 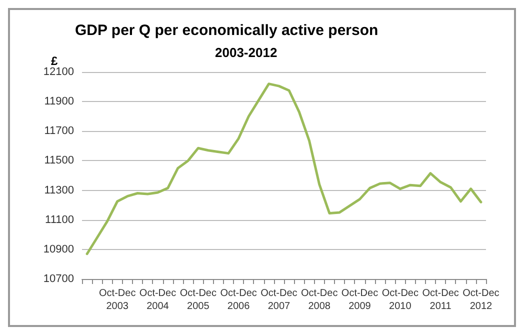 What do you see at coordinates (198, 300) in the screenshot?
I see `x-tick-label: Oct-Dec 2005` at bounding box center [198, 300].